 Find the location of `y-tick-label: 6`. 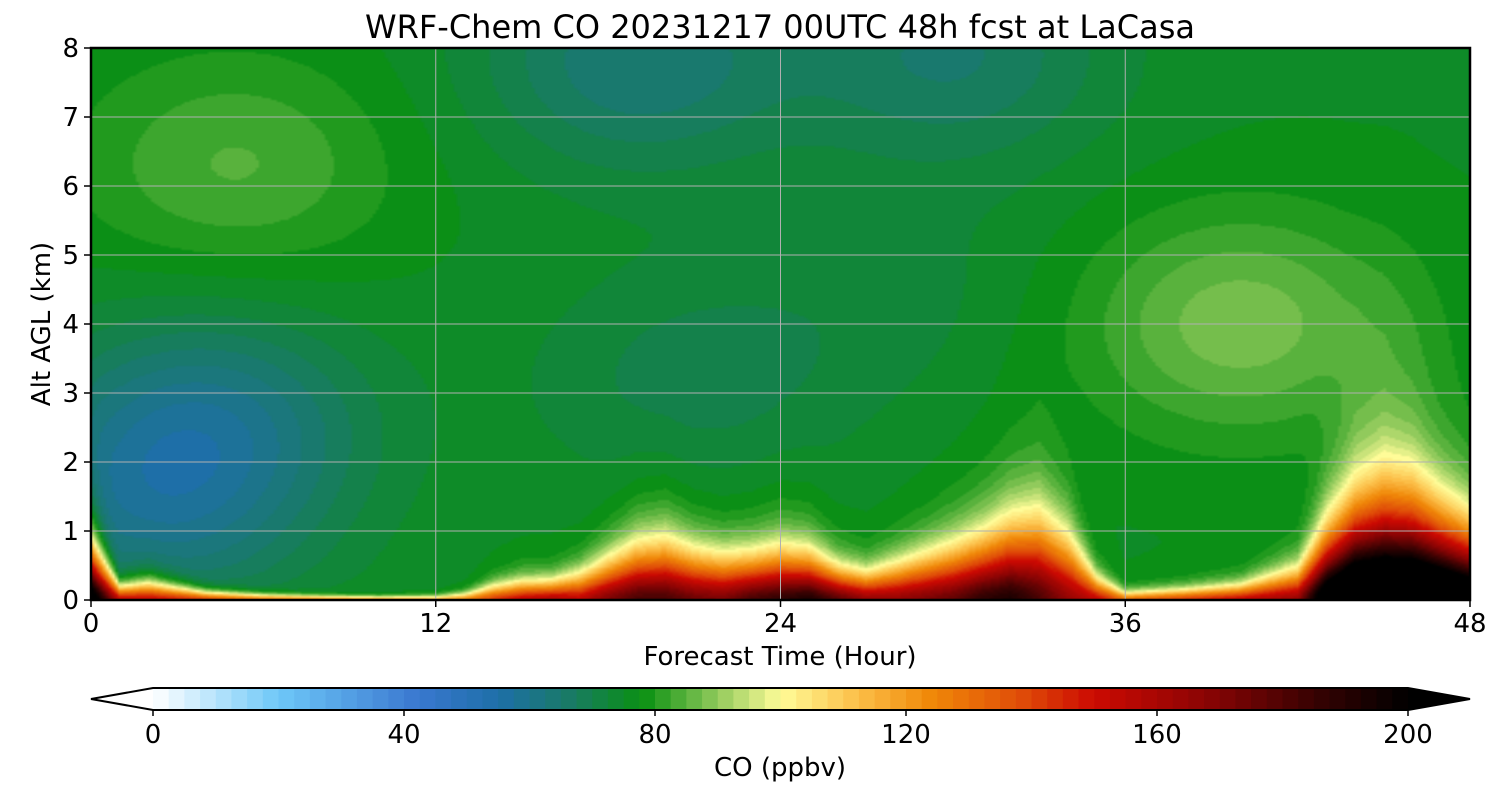

y-tick-label: 6 is located at coordinates (70, 187).